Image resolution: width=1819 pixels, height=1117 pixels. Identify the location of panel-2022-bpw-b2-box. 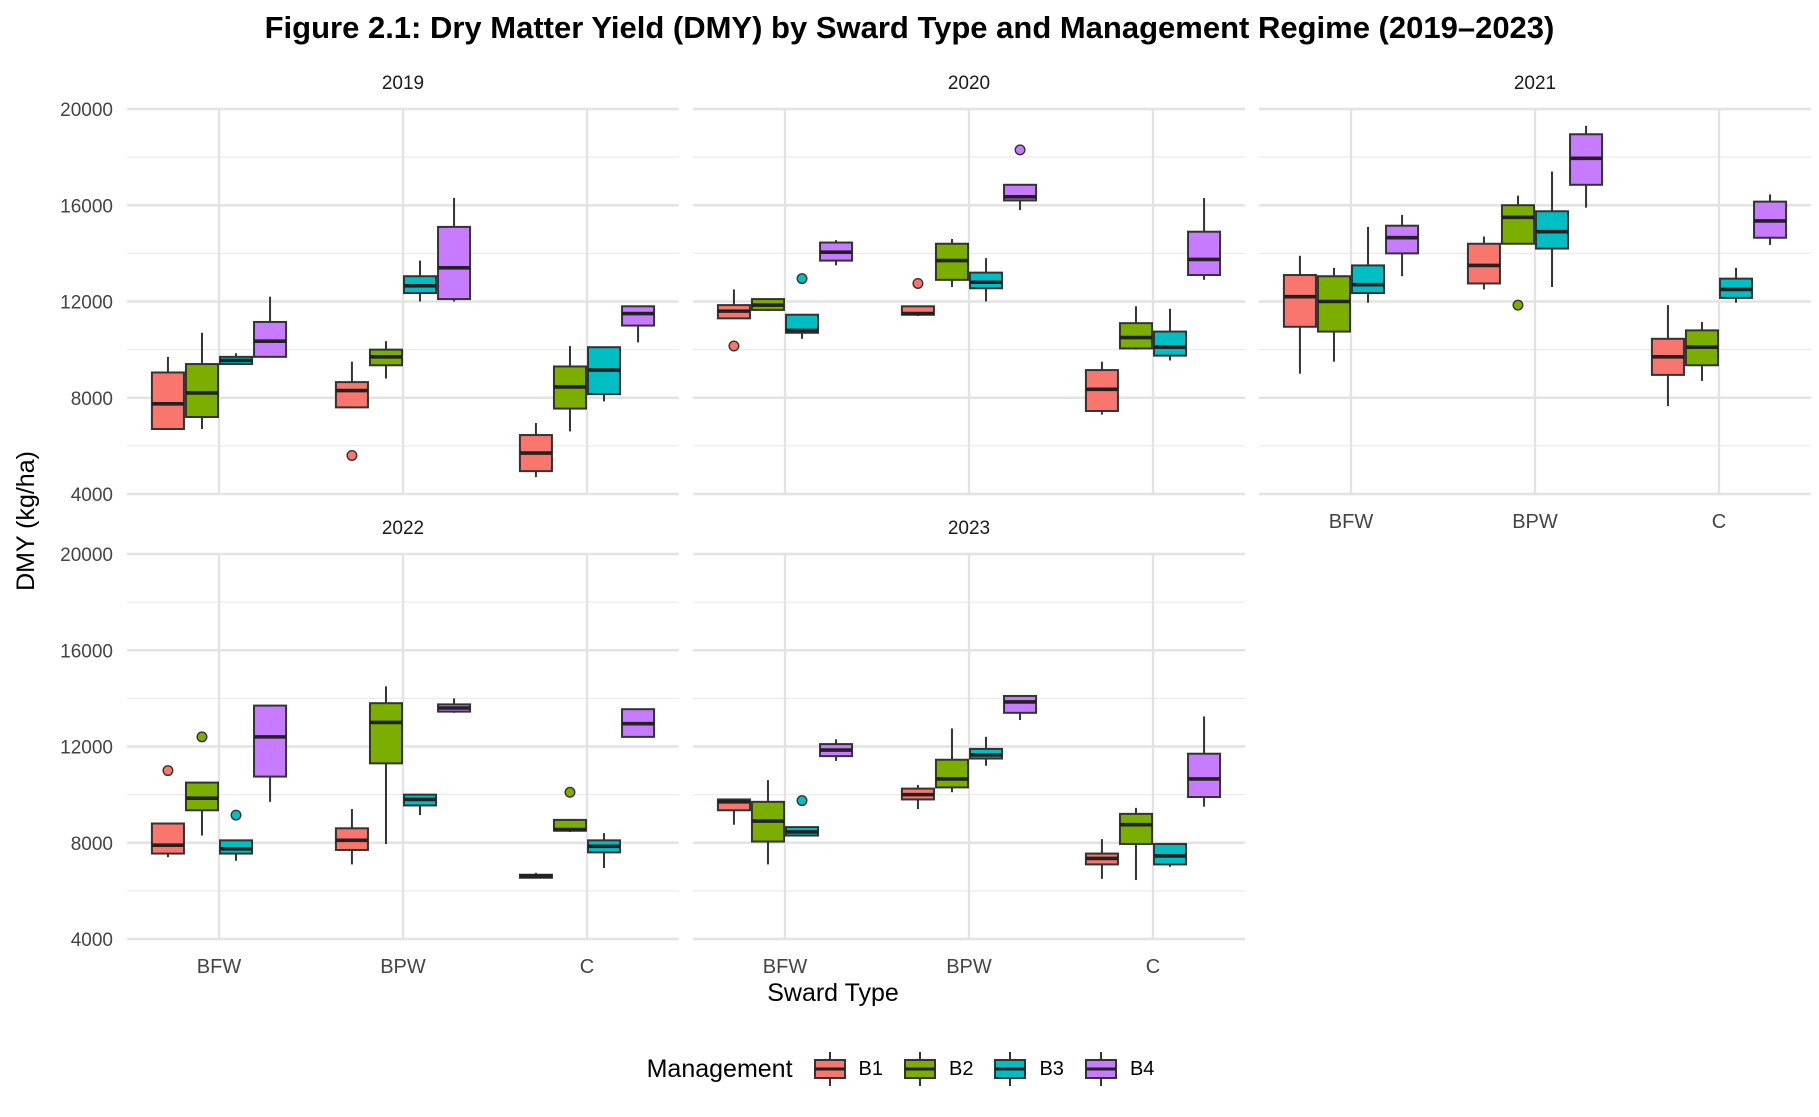
(385, 733).